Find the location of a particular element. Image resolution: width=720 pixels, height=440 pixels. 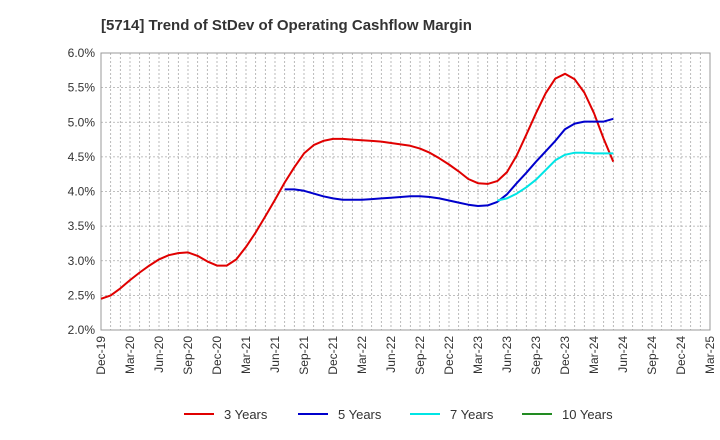

x-tick-label: Dec-21 is located at coordinates (333, 355).